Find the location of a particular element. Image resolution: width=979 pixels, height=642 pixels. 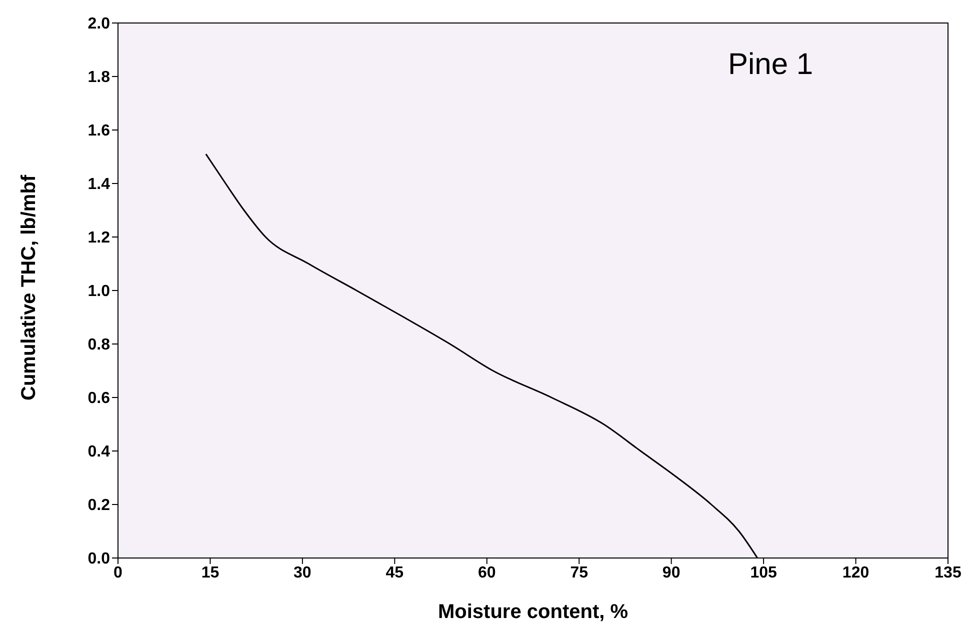

x-tick-label: 15 is located at coordinates (210, 573).